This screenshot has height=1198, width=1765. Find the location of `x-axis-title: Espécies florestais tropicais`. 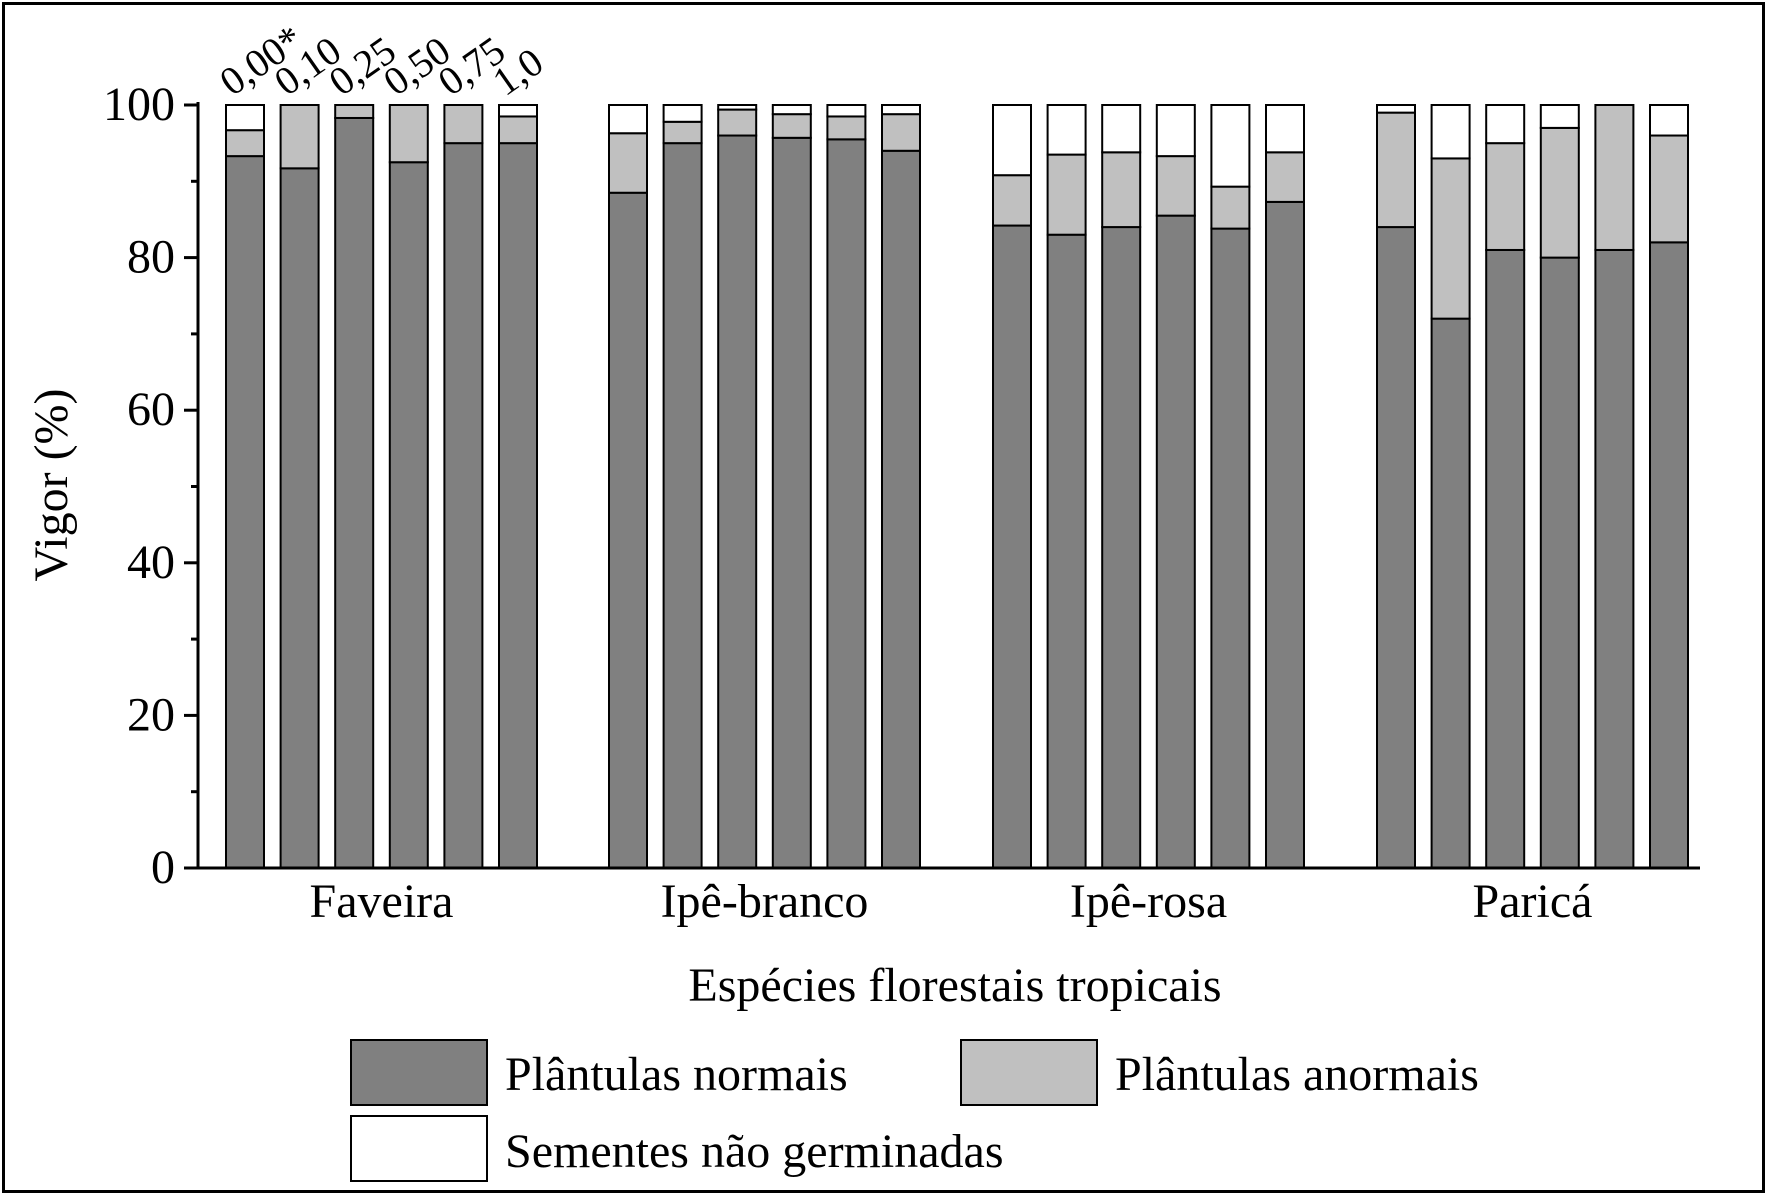

x-axis-title: Espécies florestais tropicais is located at coordinates (954, 985).